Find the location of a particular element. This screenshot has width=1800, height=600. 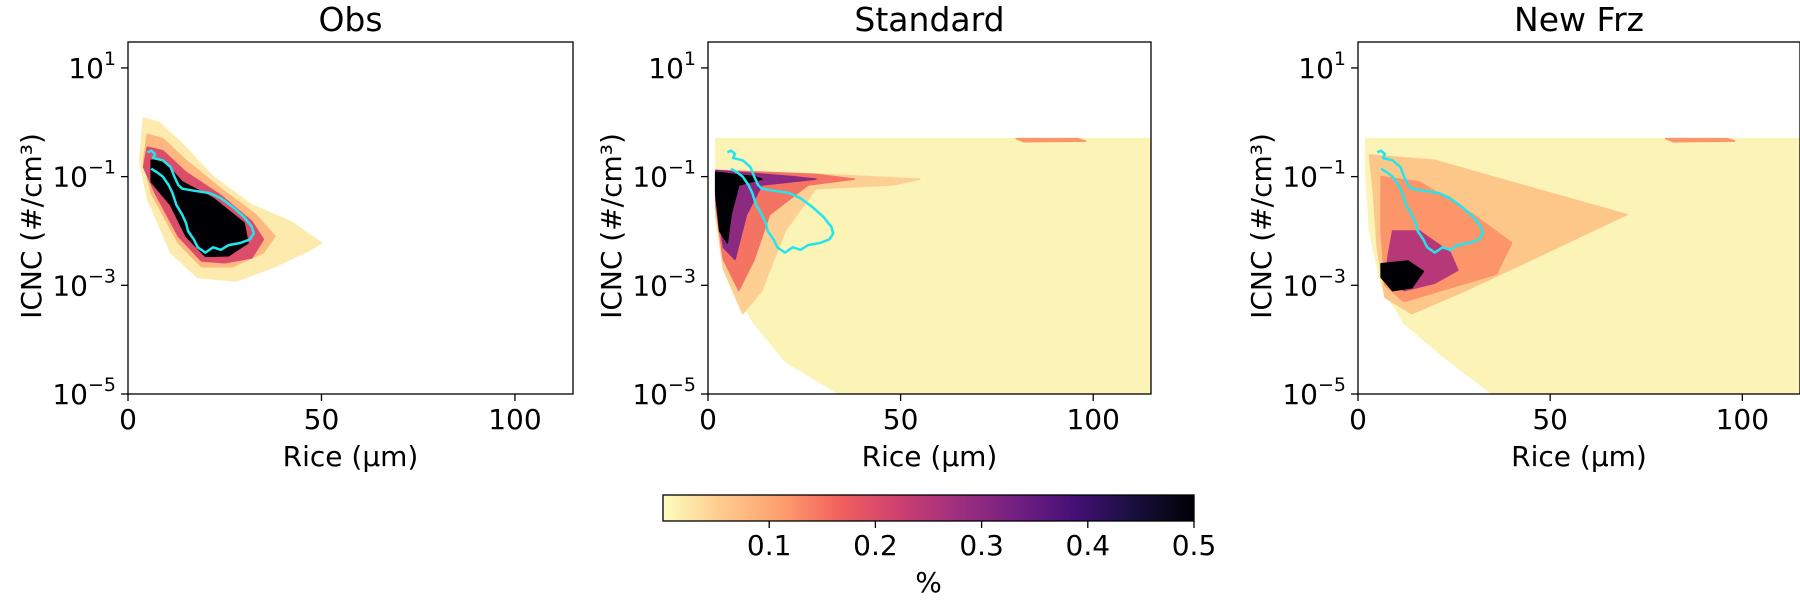

axes-frame-new-frz is located at coordinates (1578, 218).